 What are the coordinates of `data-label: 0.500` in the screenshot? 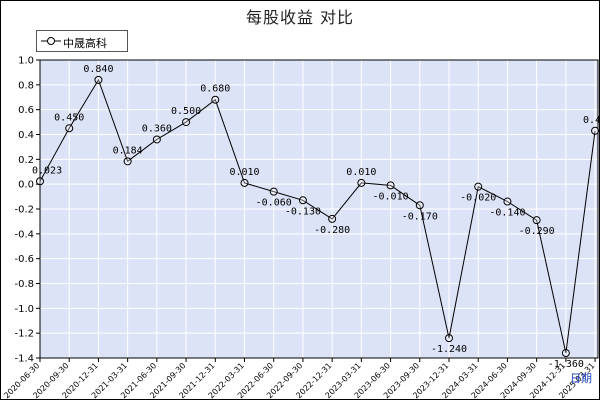 It's located at (186, 111).